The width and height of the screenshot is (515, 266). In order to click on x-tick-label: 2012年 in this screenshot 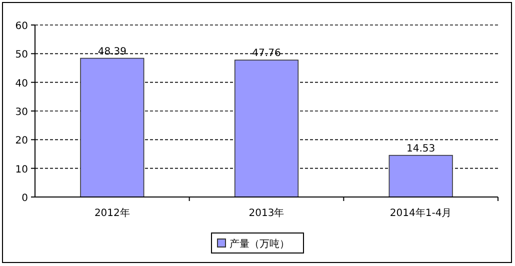, I will do `click(112, 213)`.